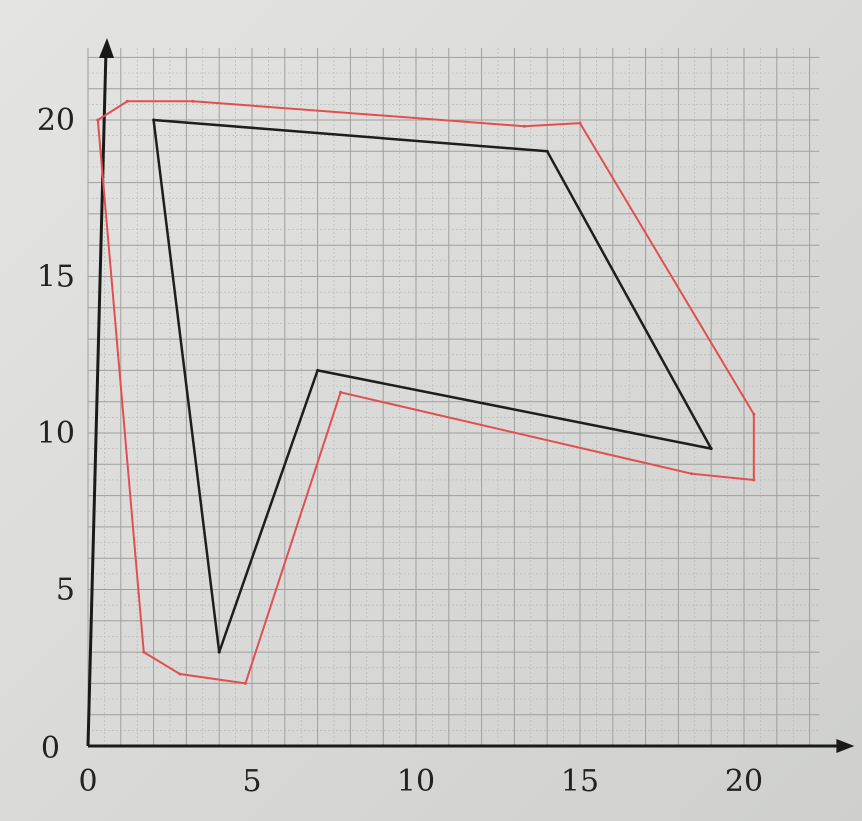 The image size is (862, 821). I want to click on x-tick-label: 20, so click(744, 781).